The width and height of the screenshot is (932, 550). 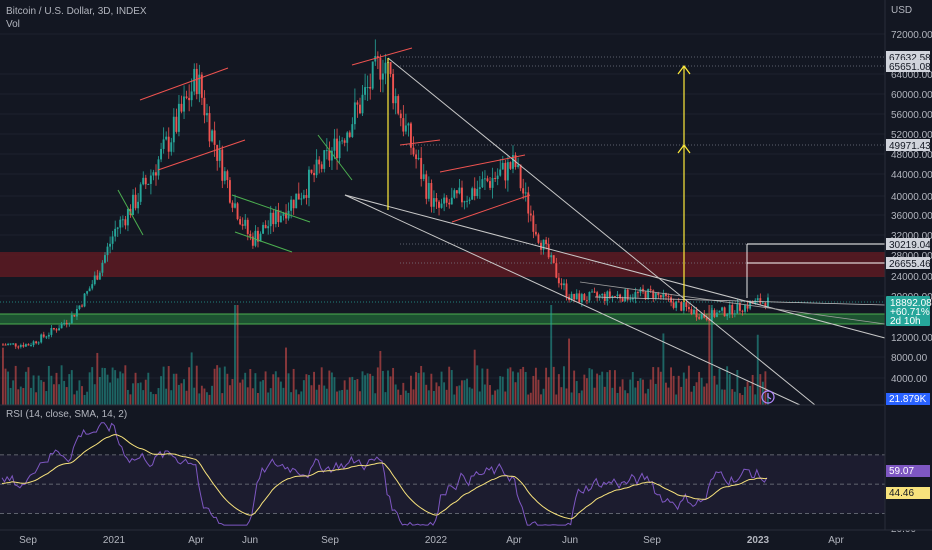 I want to click on price-tick-label: 56000.00, so click(x=911, y=115).